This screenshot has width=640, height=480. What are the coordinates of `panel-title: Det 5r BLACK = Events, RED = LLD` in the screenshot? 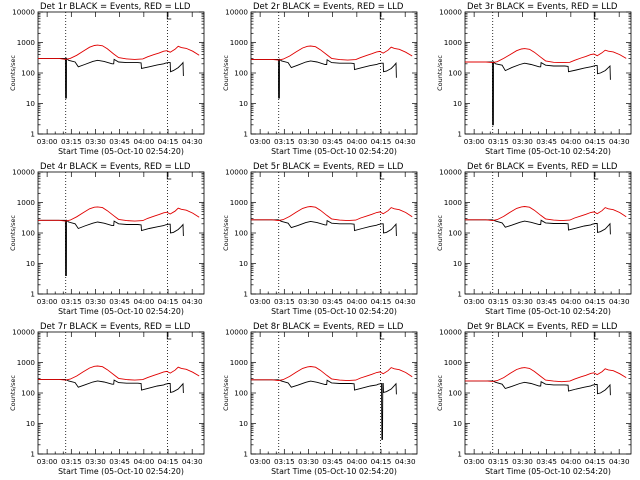 It's located at (328, 167).